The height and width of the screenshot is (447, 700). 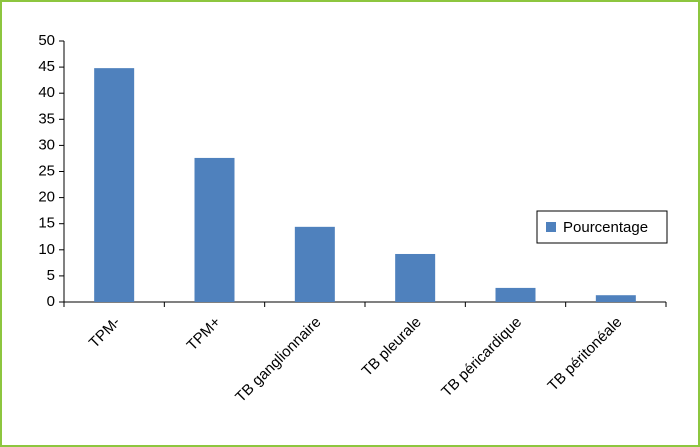 I want to click on y-tick-label: 10, so click(x=46, y=249).